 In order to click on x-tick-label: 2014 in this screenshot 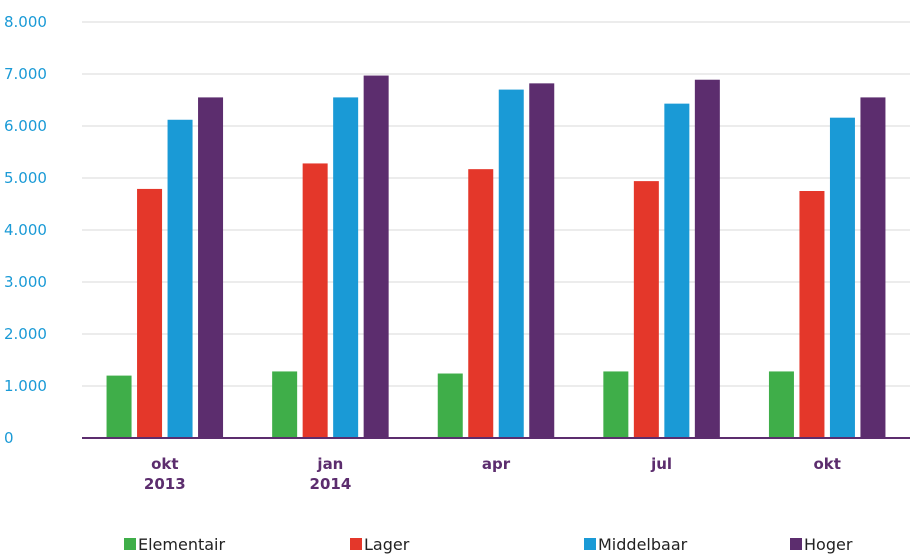, I will do `click(331, 484)`.